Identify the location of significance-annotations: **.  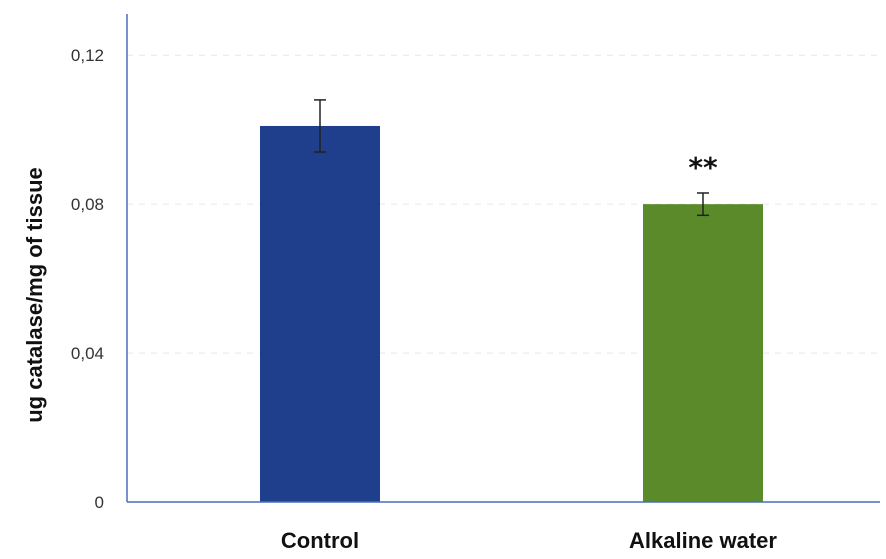
(703, 167).